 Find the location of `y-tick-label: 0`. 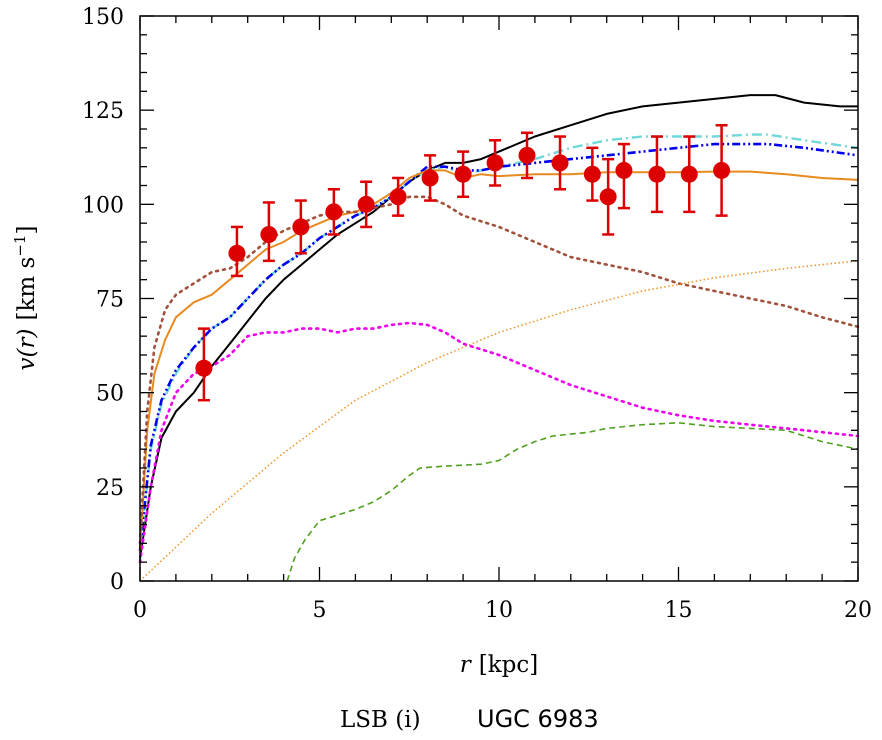

y-tick-label: 0 is located at coordinates (117, 582).